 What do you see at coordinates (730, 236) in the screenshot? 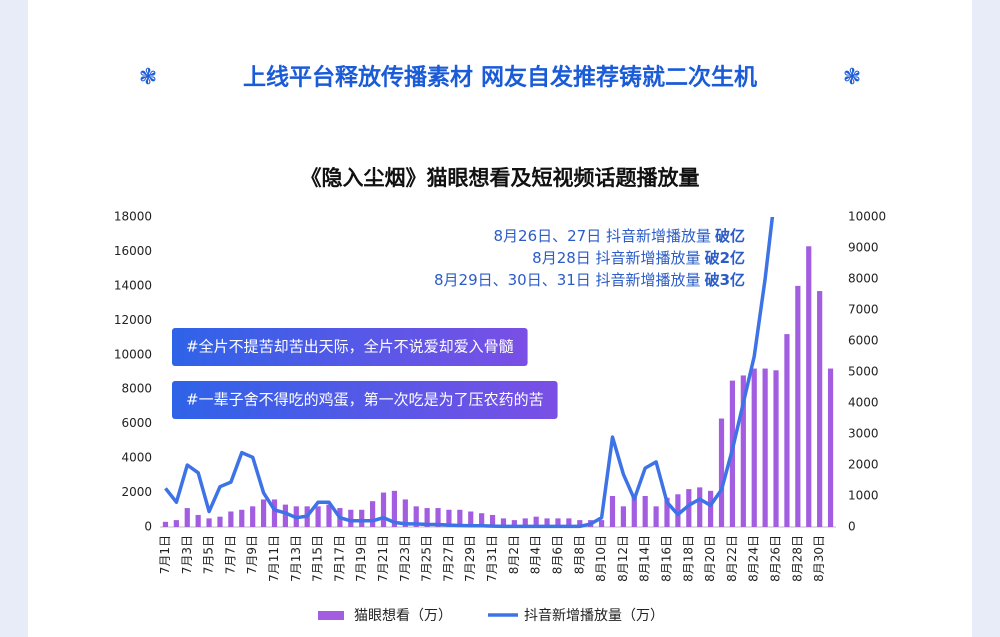
I see `annotation-emphasis: 破亿` at bounding box center [730, 236].